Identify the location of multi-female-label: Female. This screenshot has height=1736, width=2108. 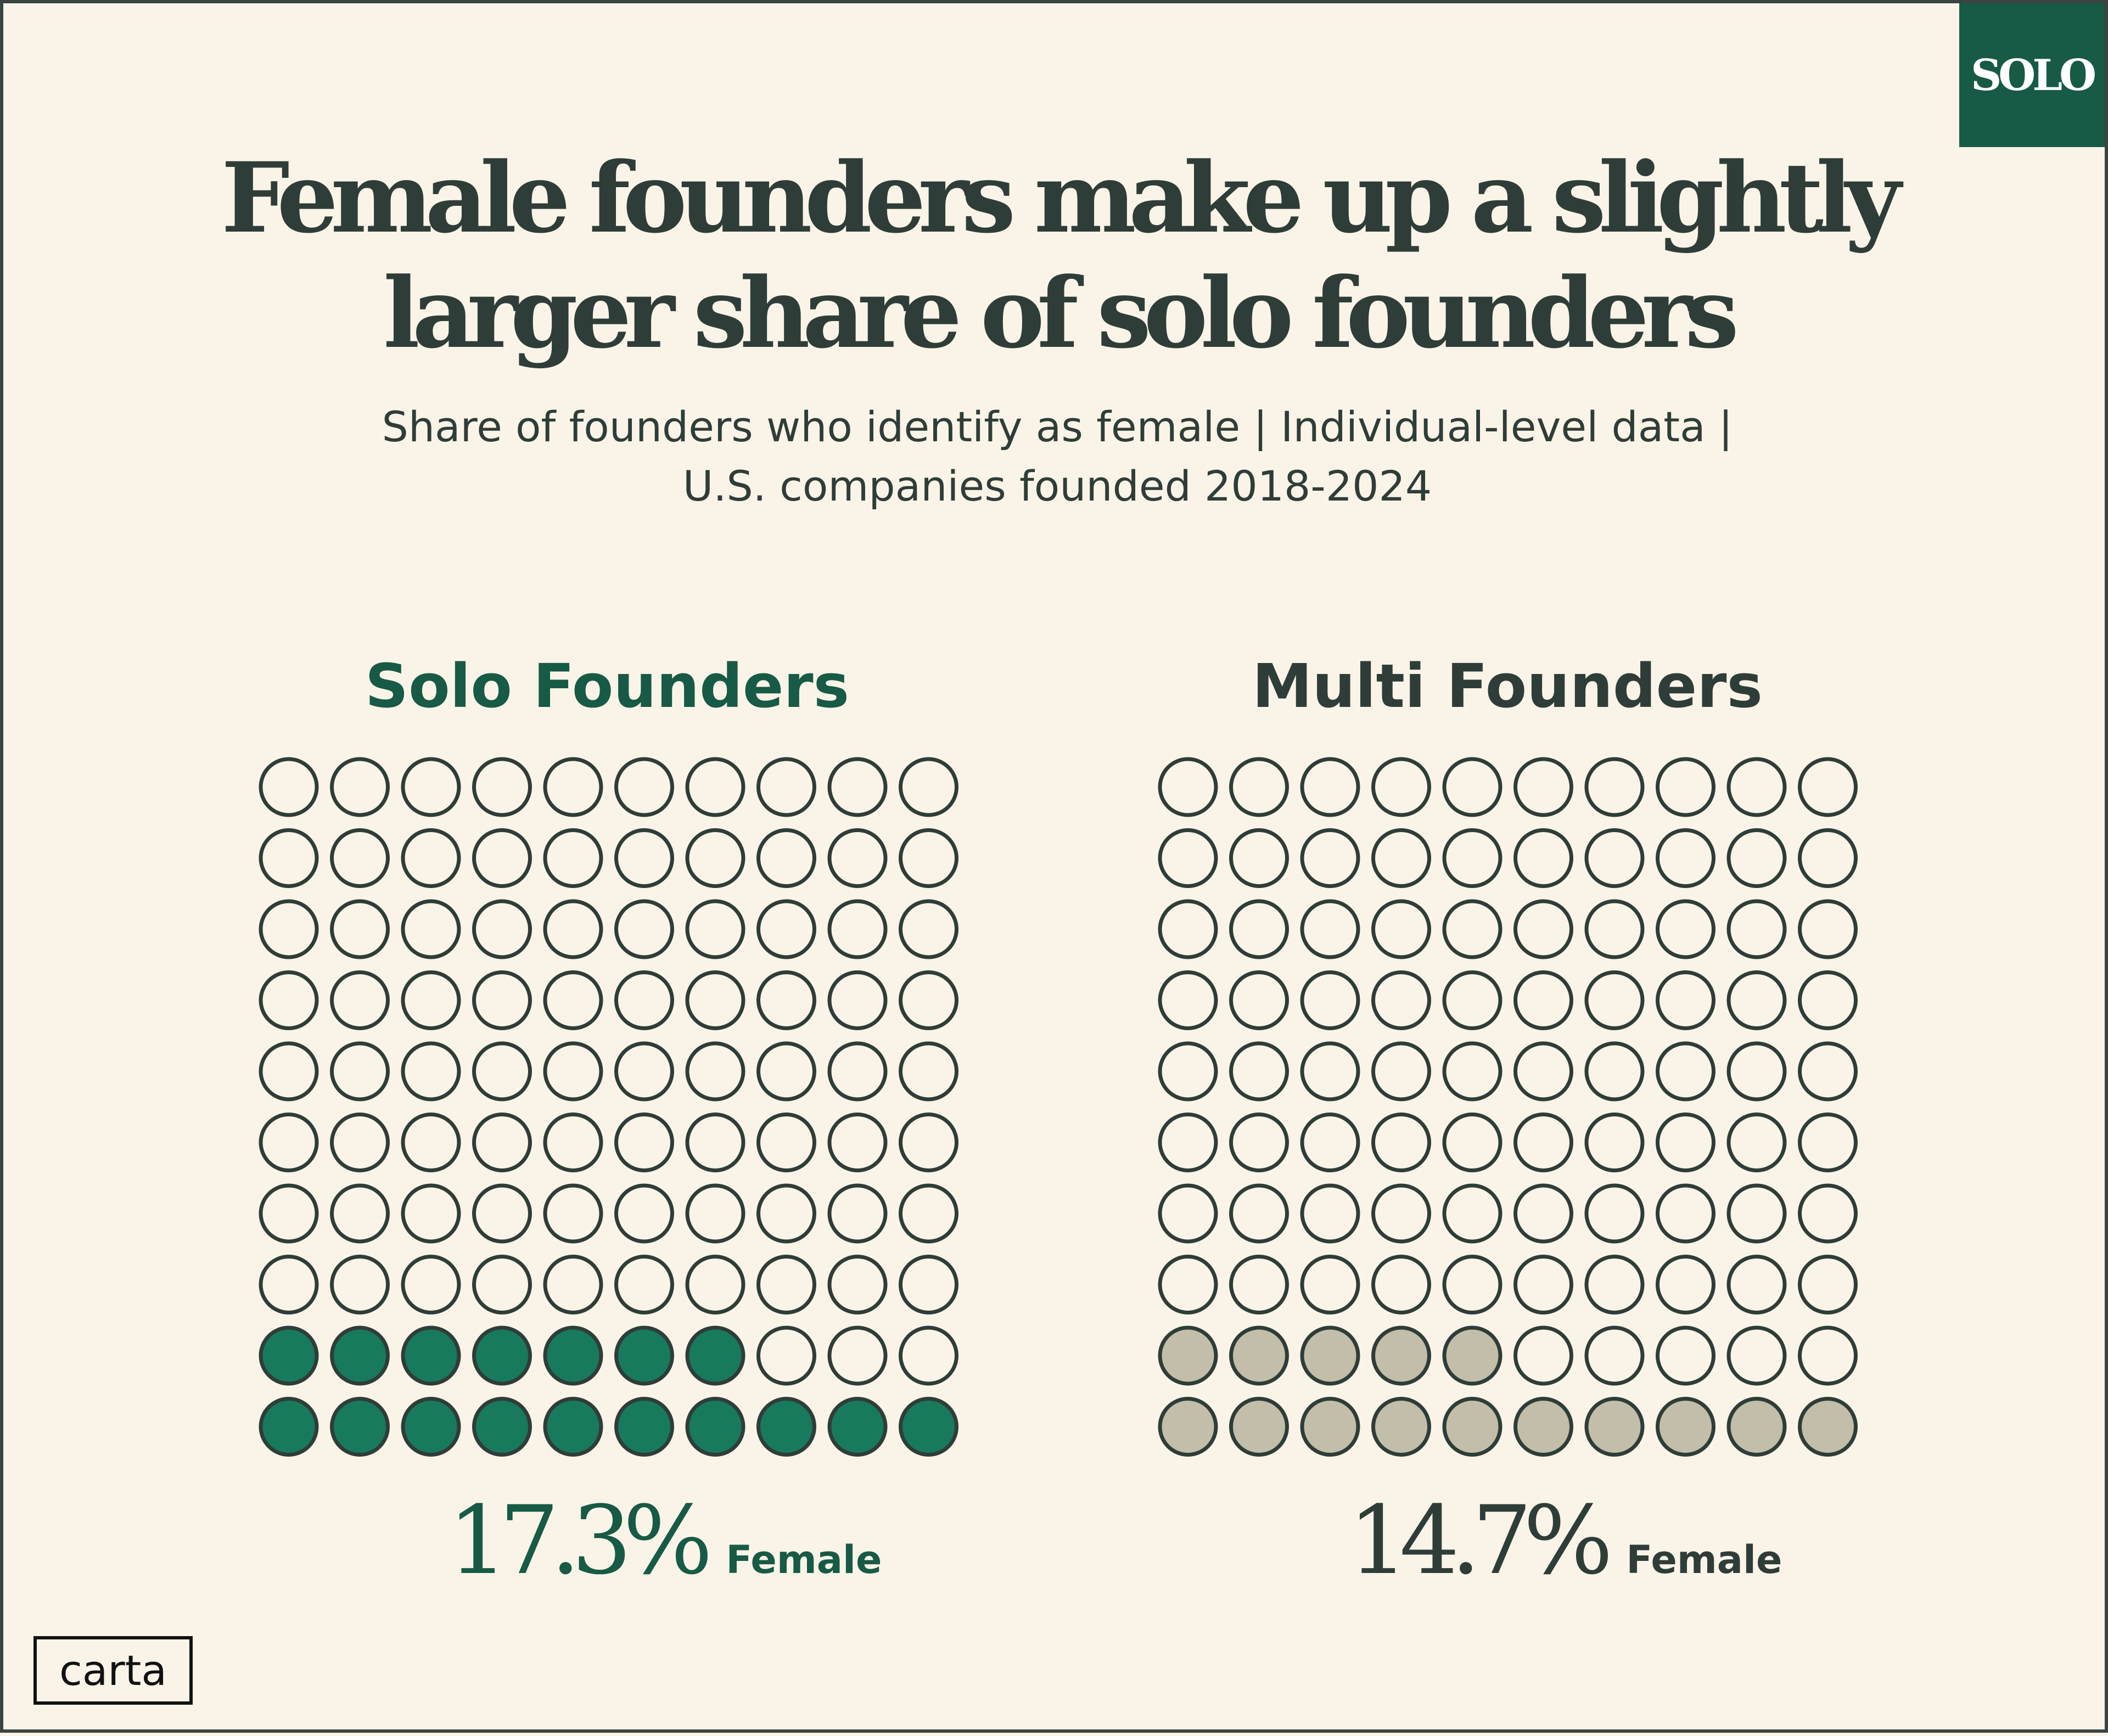
(1704, 1559).